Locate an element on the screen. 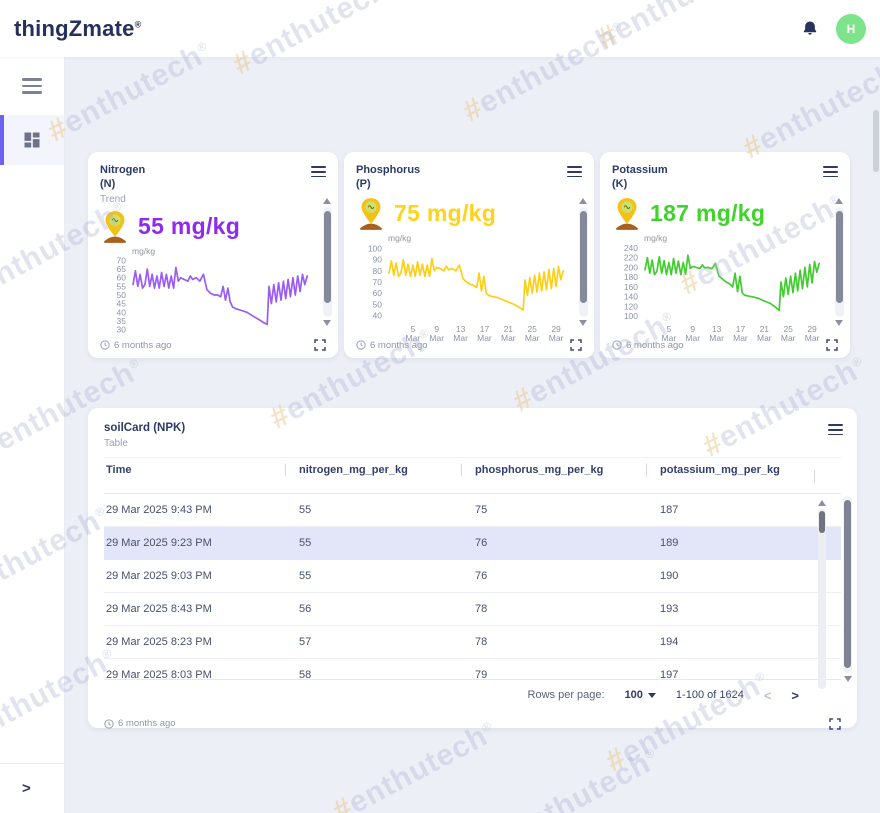 The width and height of the screenshot is (880, 813). svg-text: 40 is located at coordinates (122, 312).